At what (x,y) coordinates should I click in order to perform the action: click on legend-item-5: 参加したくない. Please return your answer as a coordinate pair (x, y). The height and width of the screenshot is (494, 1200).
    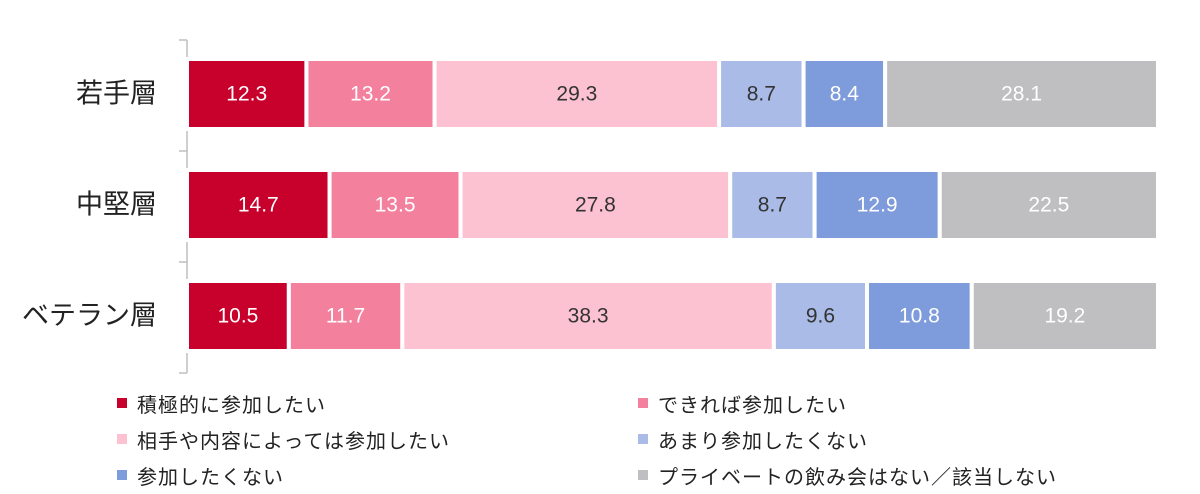
    Looking at the image, I should click on (200, 475).